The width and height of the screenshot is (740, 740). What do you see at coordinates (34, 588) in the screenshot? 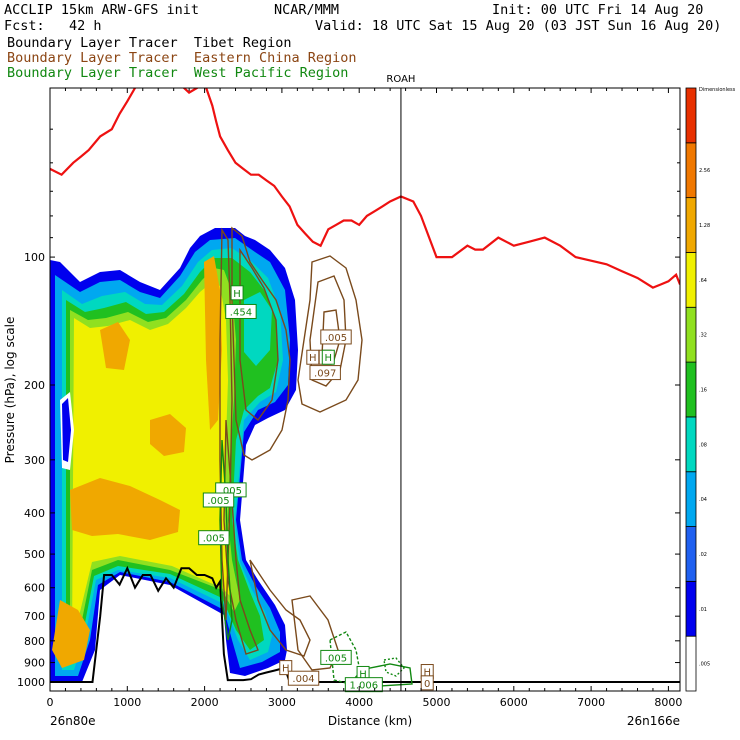
I see `y-tick-label: 600` at bounding box center [34, 588].